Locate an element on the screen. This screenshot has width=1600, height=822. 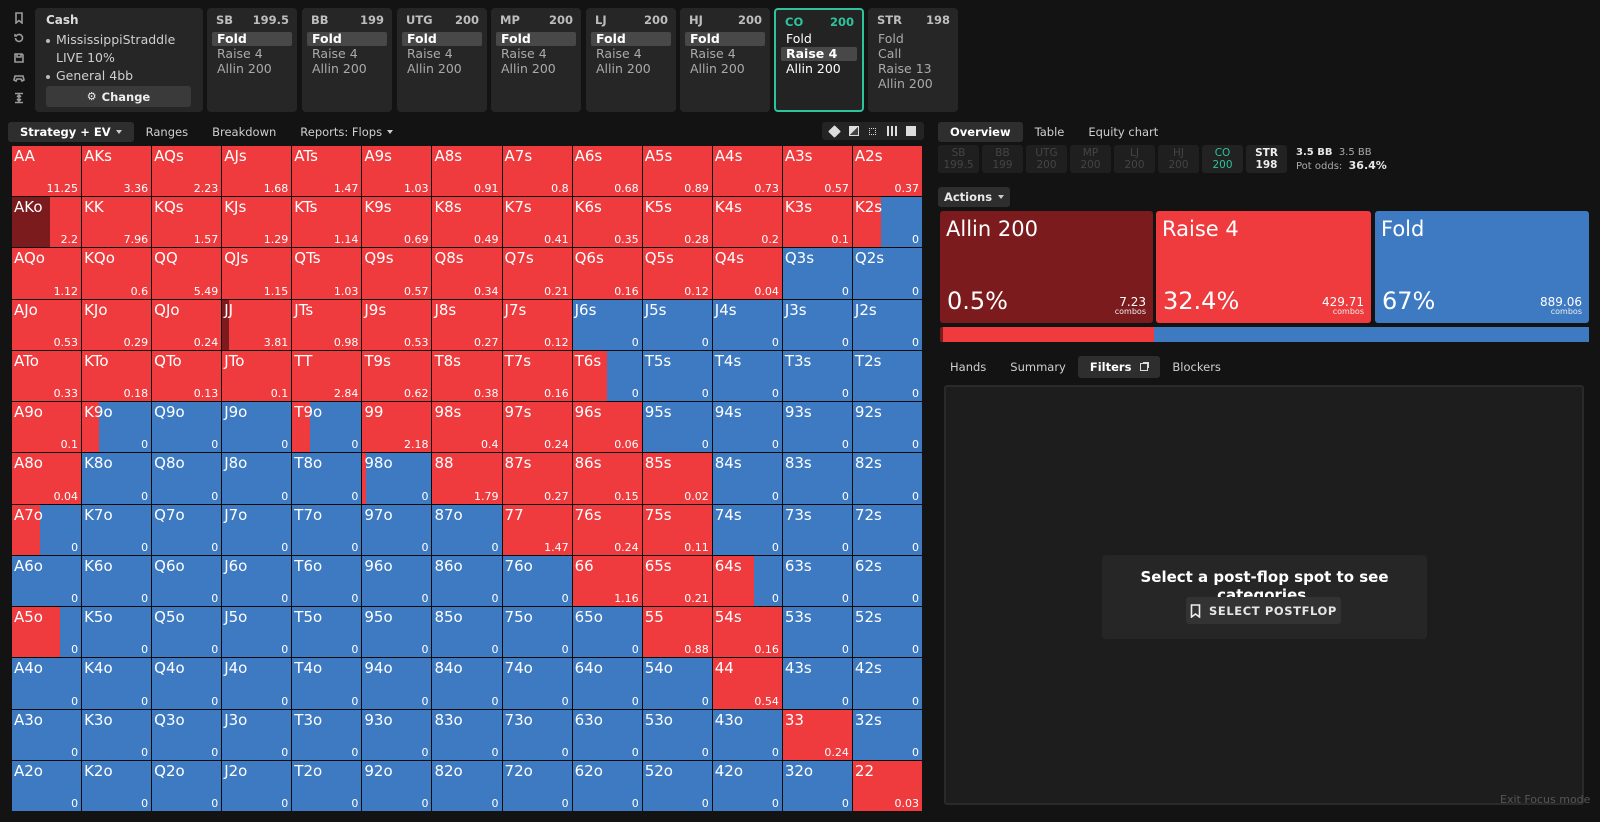
hand-cell: 94o 0 is located at coordinates (397, 683).